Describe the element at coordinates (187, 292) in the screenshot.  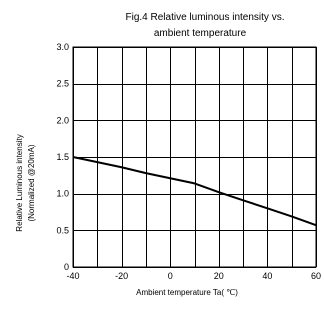
I see `x-axis-label: Ambient temperature Ta( ℃)` at that location.